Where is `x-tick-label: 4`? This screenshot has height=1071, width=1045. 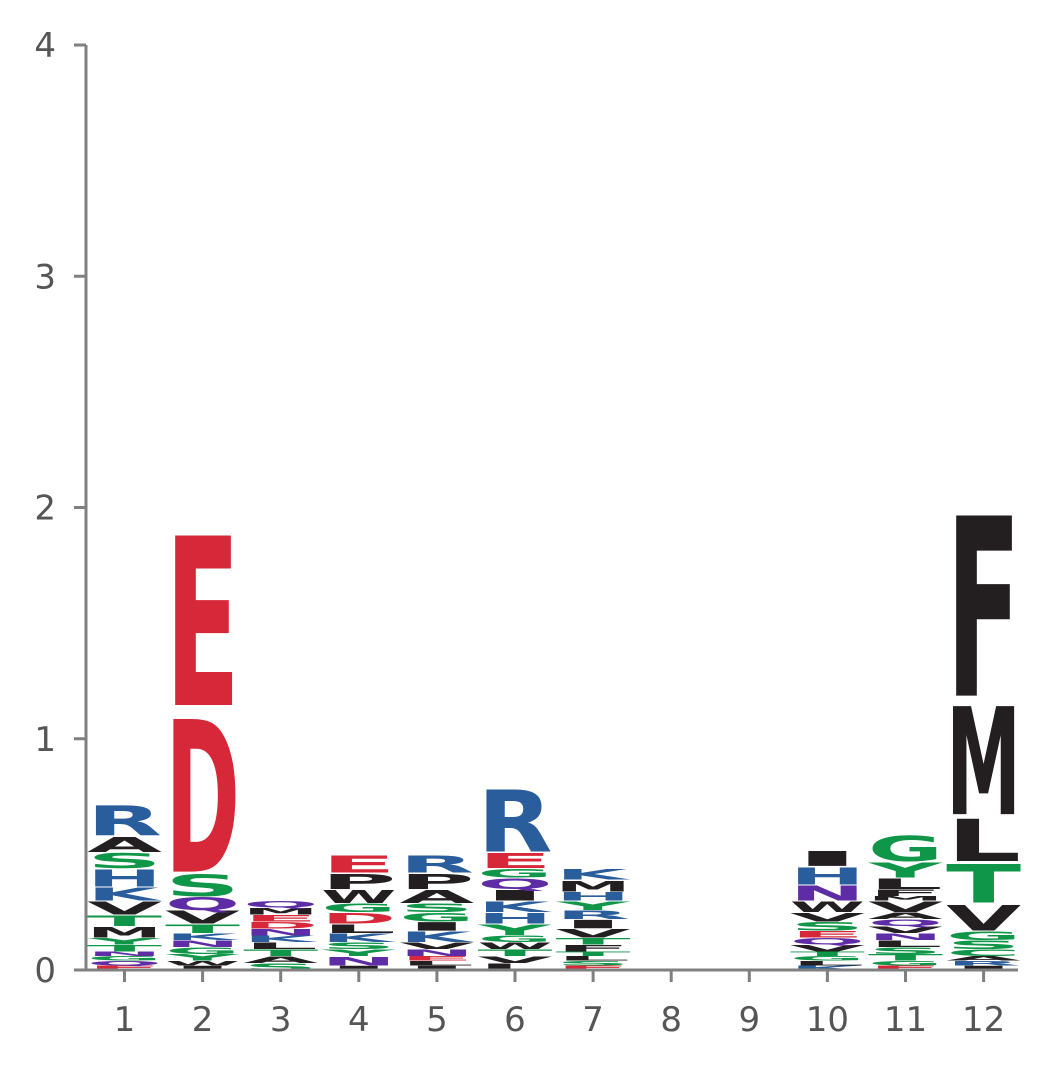
x-tick-label: 4 is located at coordinates (359, 1020).